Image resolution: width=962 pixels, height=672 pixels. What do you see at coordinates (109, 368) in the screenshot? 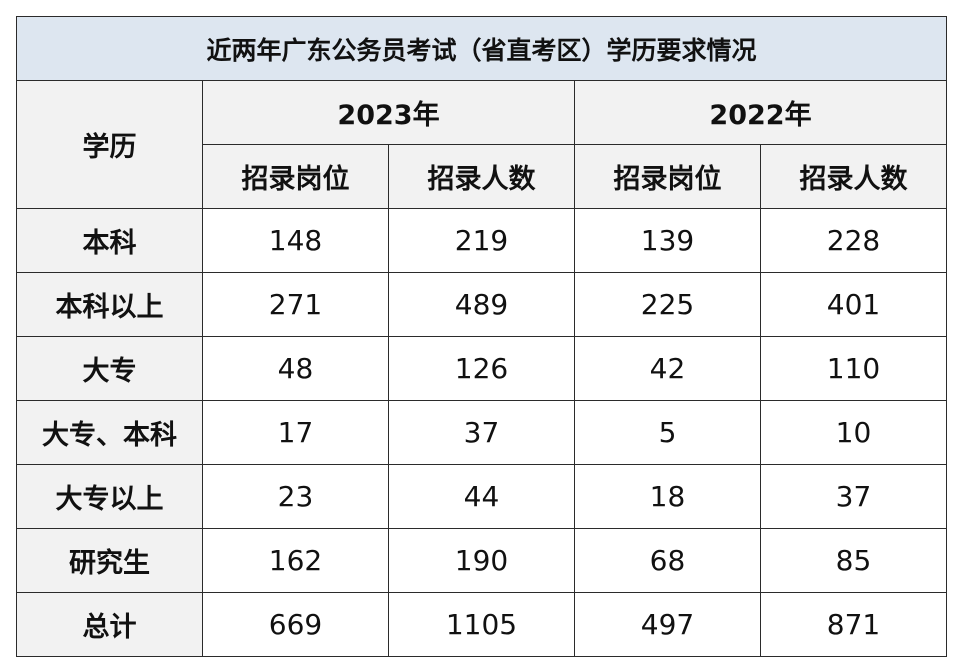
I see `row-label: 大专` at bounding box center [109, 368].